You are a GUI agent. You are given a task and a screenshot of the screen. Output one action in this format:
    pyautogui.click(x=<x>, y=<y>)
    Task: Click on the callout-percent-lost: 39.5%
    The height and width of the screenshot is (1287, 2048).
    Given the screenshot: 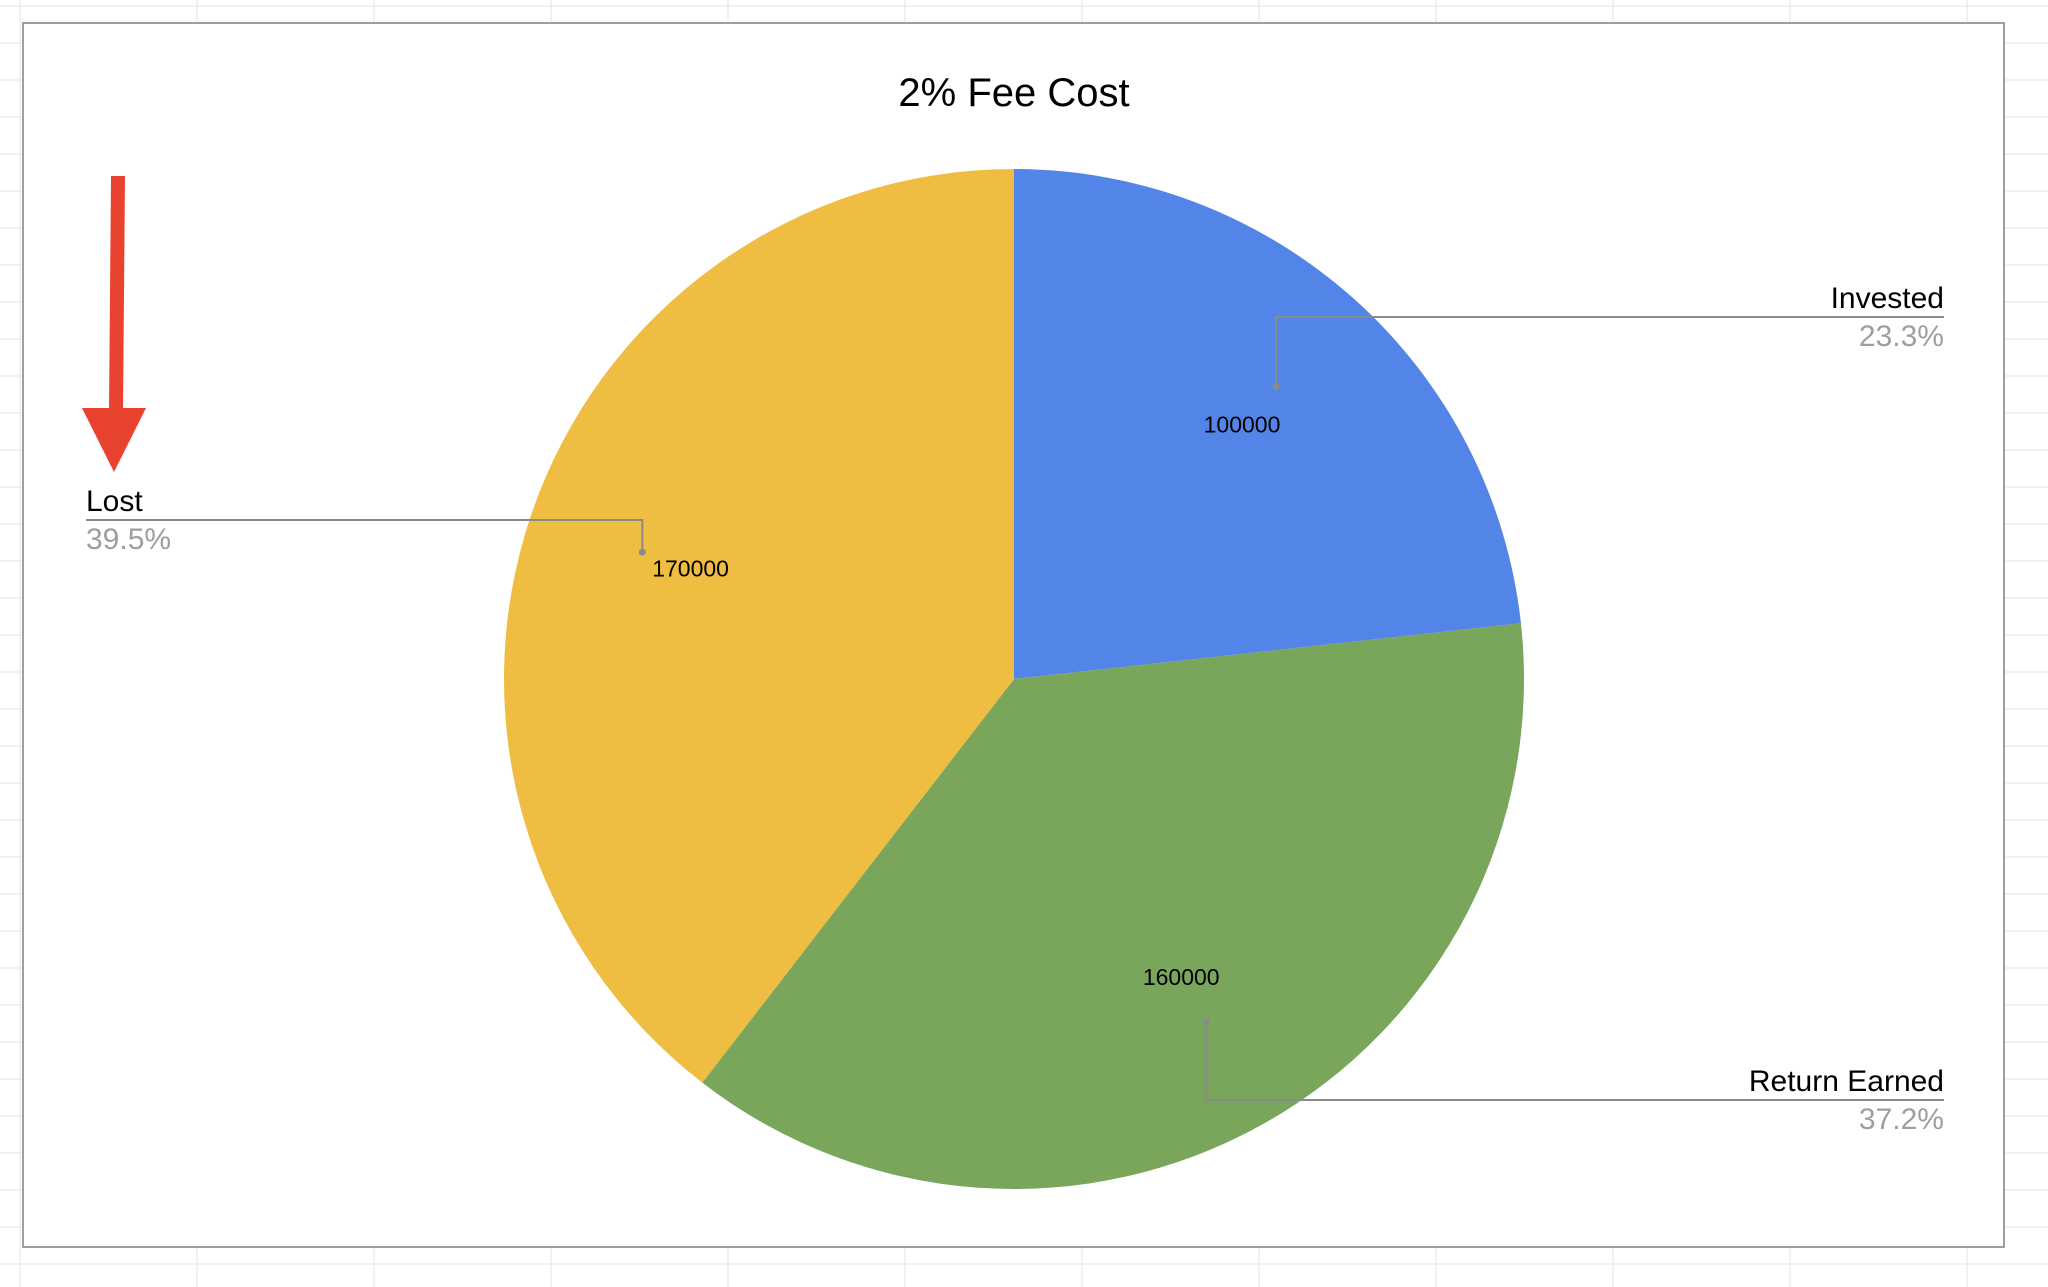 What is the action you would take?
    pyautogui.click(x=128, y=539)
    